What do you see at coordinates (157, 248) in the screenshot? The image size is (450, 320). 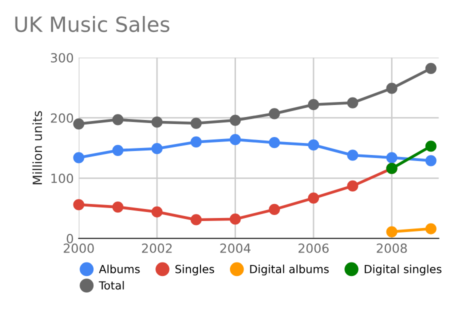 I see `x-tick-label: 2002` at bounding box center [157, 248].